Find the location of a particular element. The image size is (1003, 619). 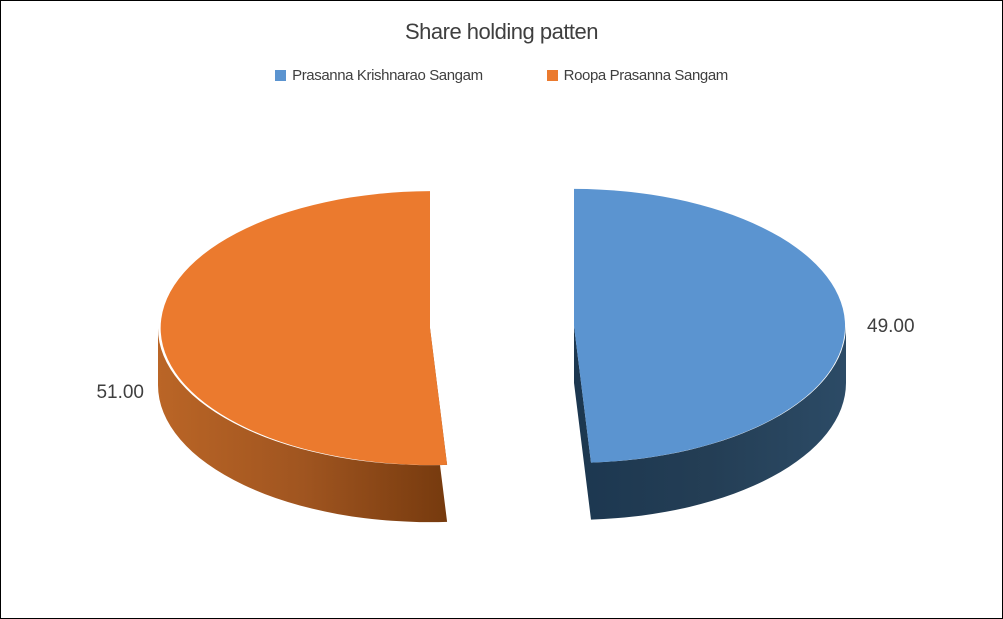

legend-item-roopa: Roopa Prasanna Sangam is located at coordinates (637, 75).